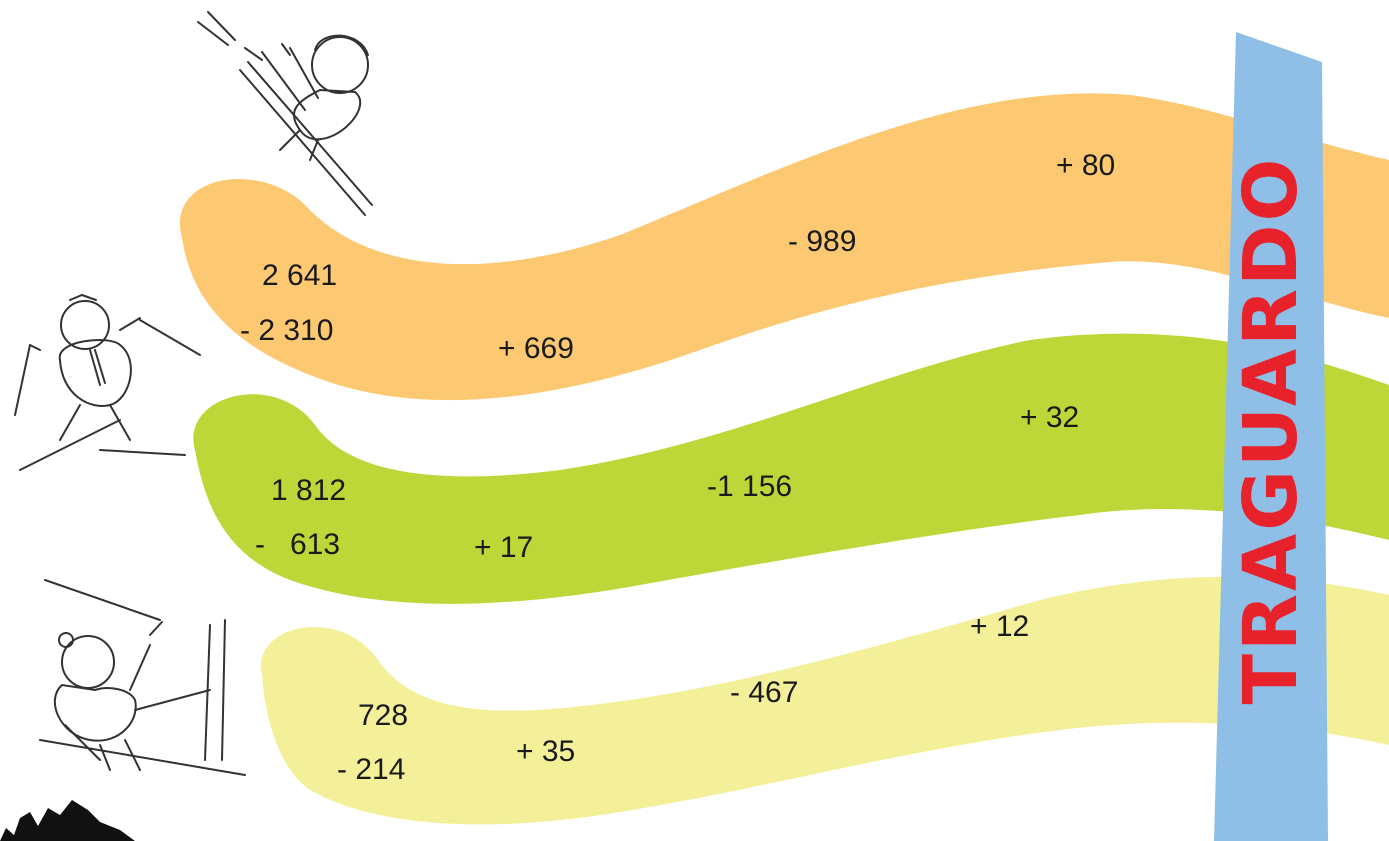 This screenshot has width=1389, height=841. Describe the element at coordinates (536, 348) in the screenshot. I see `track1-step1: + 669` at that location.